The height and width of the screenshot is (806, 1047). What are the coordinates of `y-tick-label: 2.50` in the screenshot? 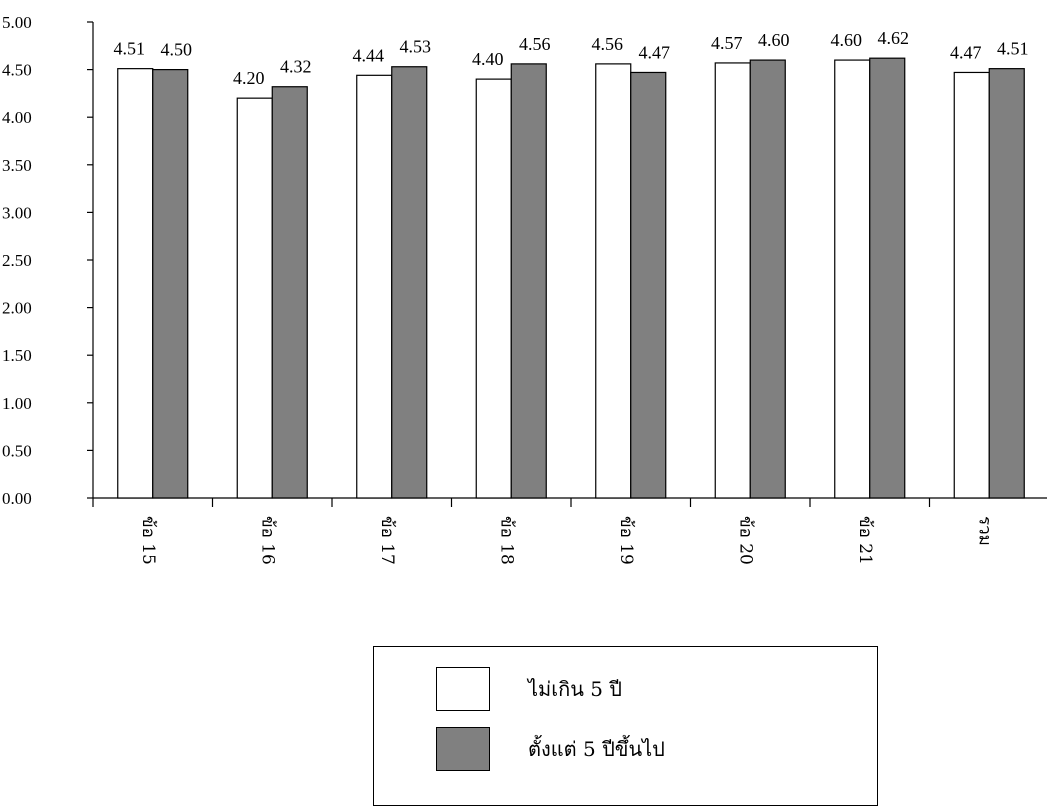 It's located at (17, 260).